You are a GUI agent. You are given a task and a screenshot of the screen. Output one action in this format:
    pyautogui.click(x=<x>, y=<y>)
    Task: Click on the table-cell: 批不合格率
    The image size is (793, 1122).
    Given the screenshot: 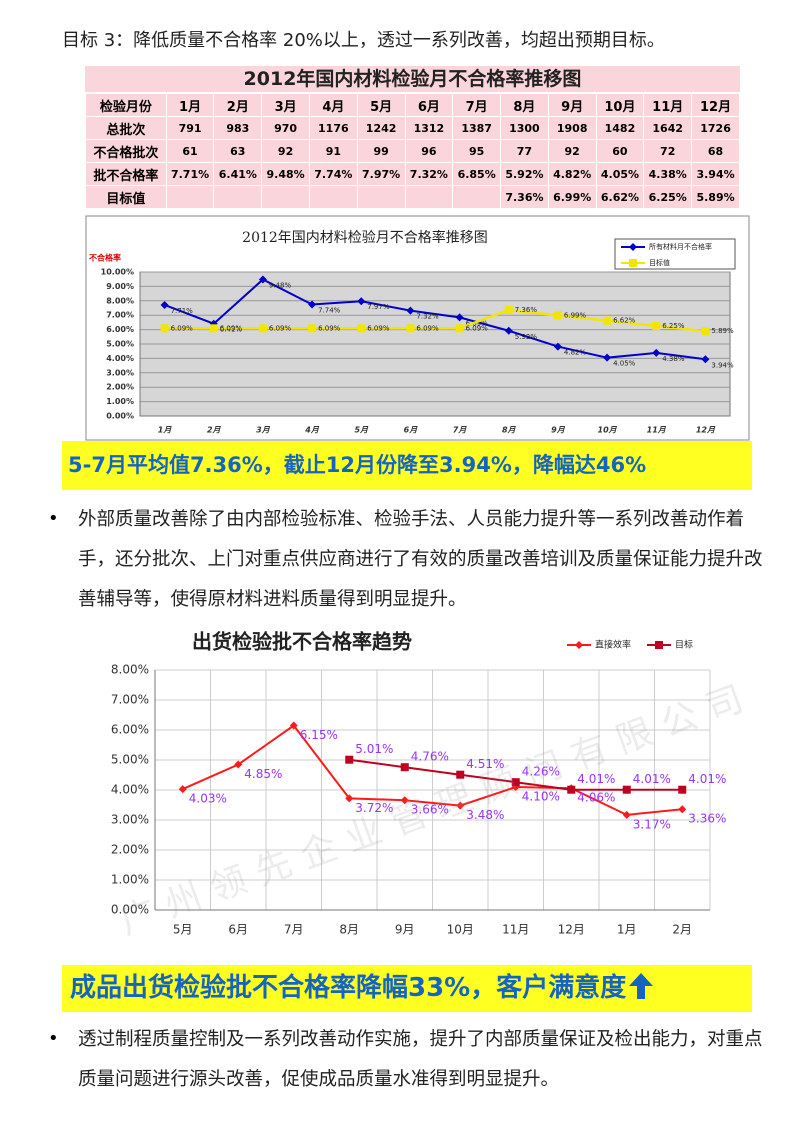 What is the action you would take?
    pyautogui.click(x=126, y=174)
    